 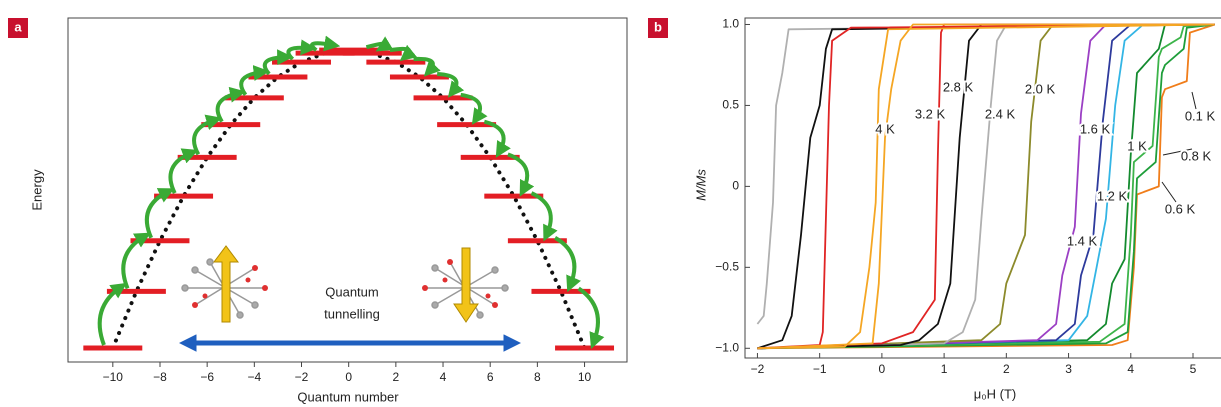 What do you see at coordinates (585, 377) in the screenshot?
I see `x-tick-label: 10` at bounding box center [585, 377].